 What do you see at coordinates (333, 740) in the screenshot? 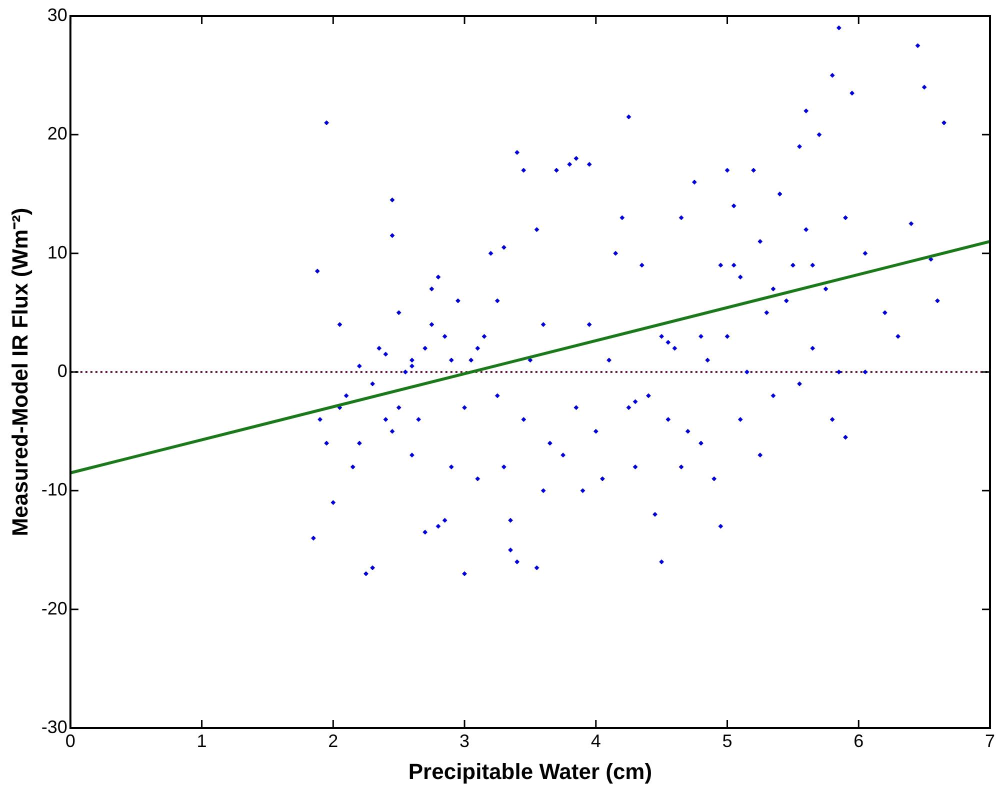
I see `x-tick-label: 2` at bounding box center [333, 740].